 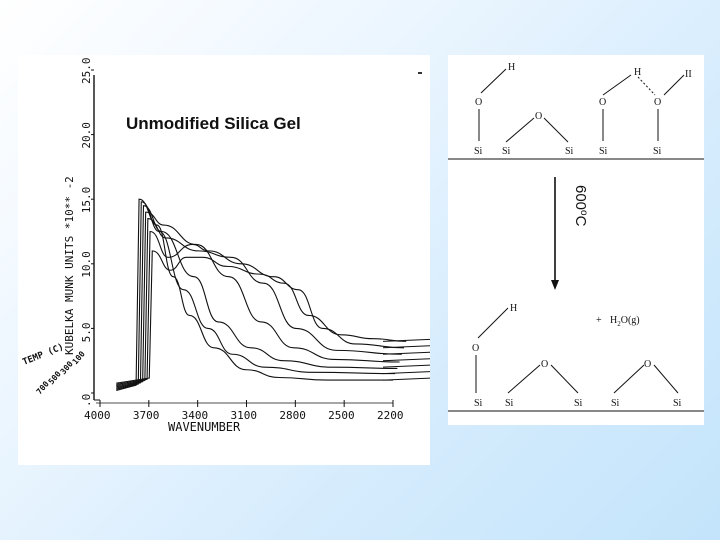 What do you see at coordinates (86, 200) in the screenshot?
I see `y-tick-label: 15.0` at bounding box center [86, 200].